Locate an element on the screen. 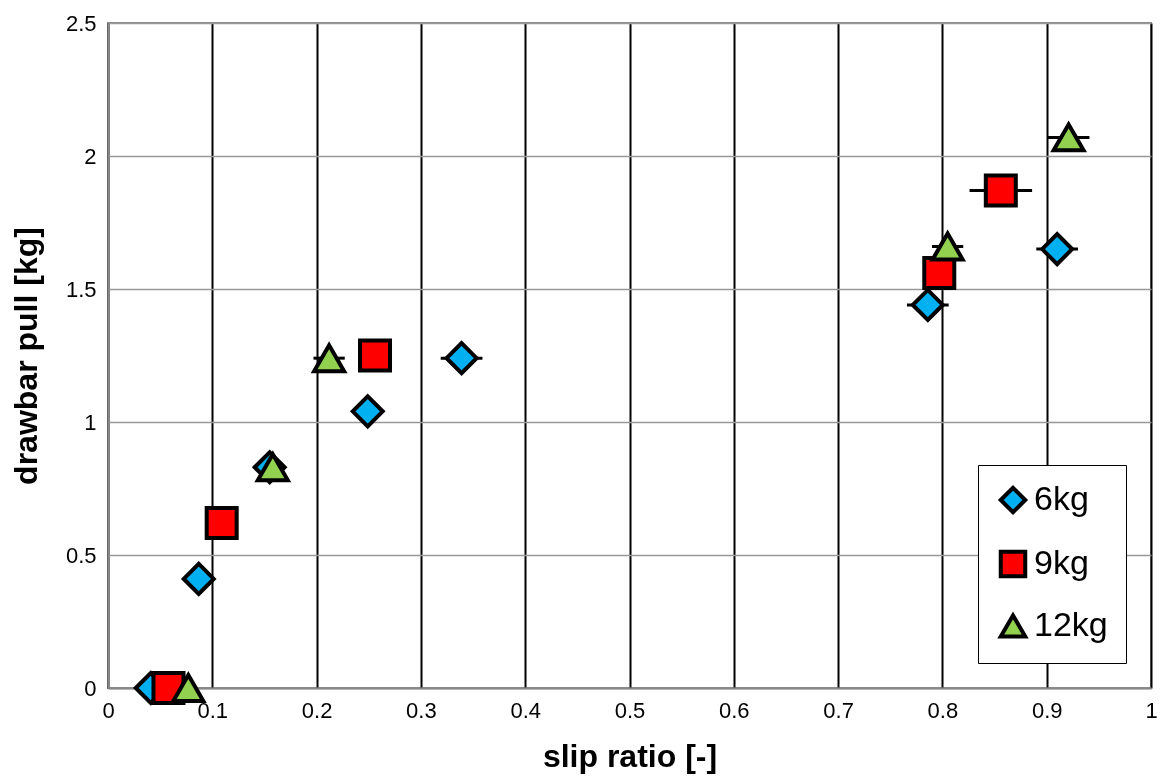 The image size is (1172, 780). x-tick-label: 0.8 is located at coordinates (943, 710).